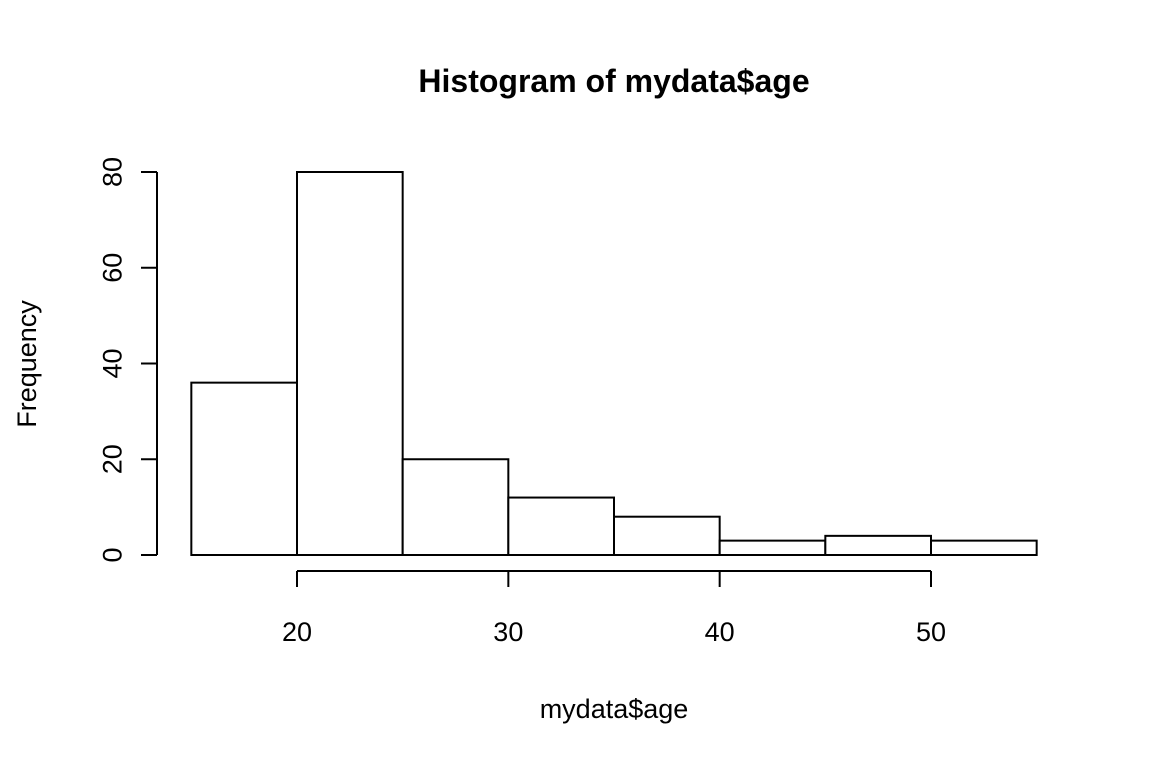 This screenshot has height=768, width=1152. I want to click on x-axis-title: mydata$age, so click(614, 709).